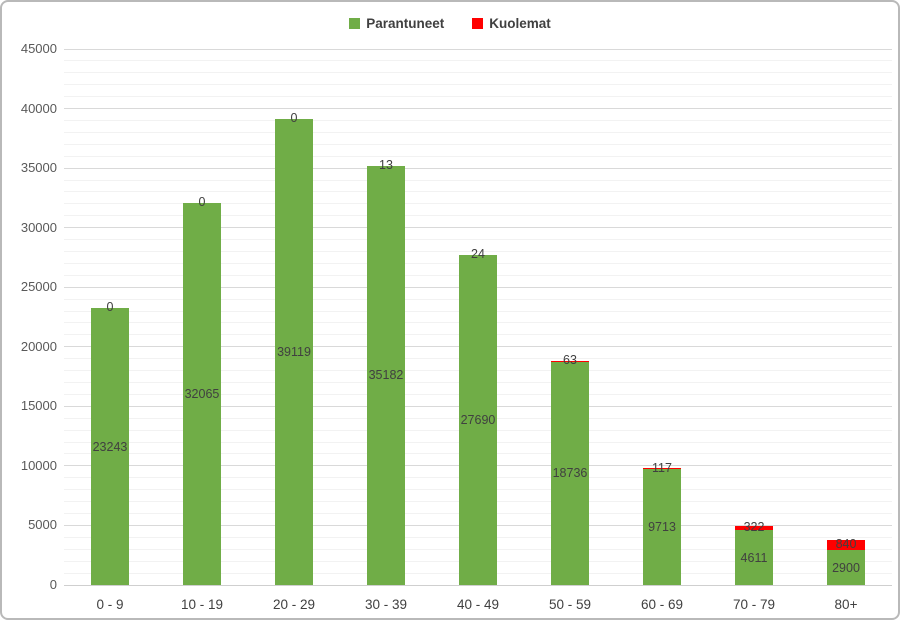  What do you see at coordinates (405, 23) in the screenshot?
I see `legend-label-parantuneet: Parantuneet` at bounding box center [405, 23].